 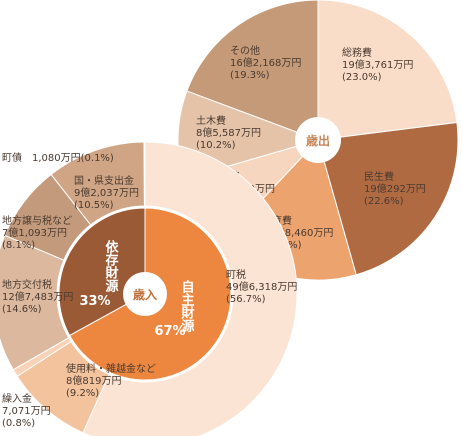 I want to click on inner-label-izon-zaigen: 依存財源, so click(x=111, y=266).